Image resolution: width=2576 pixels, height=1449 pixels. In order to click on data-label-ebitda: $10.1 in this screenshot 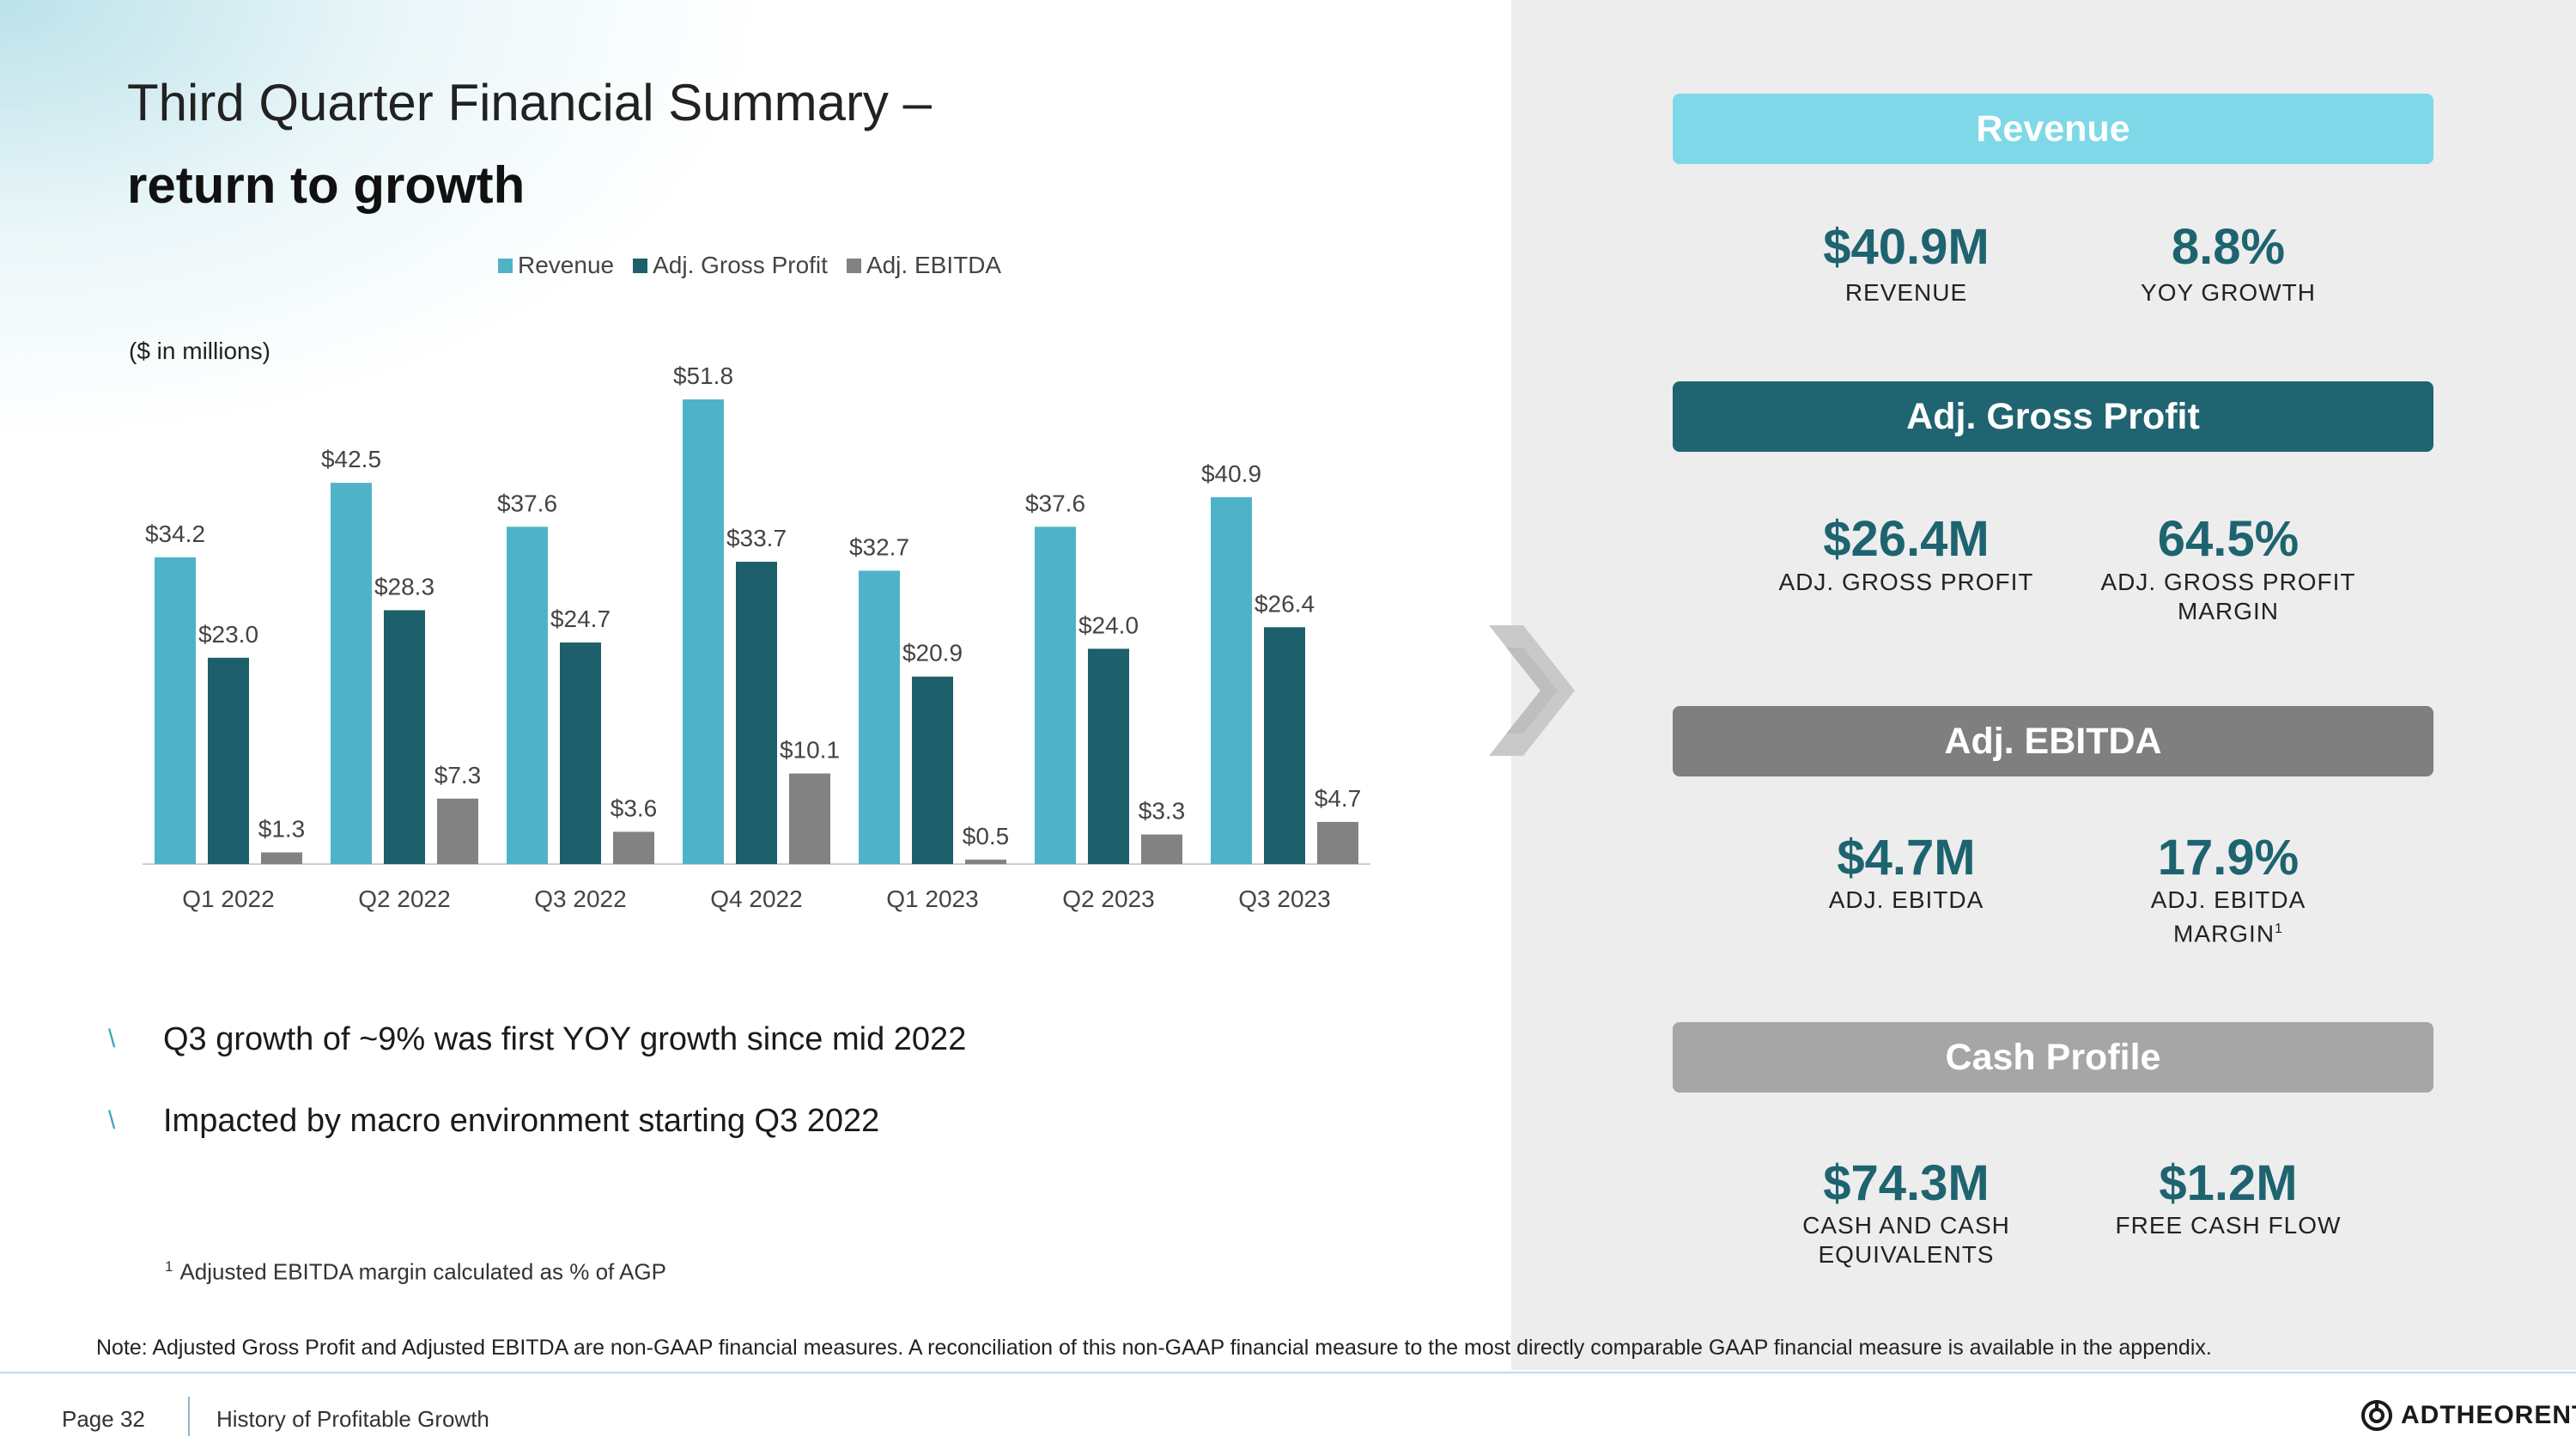, I will do `click(810, 750)`.